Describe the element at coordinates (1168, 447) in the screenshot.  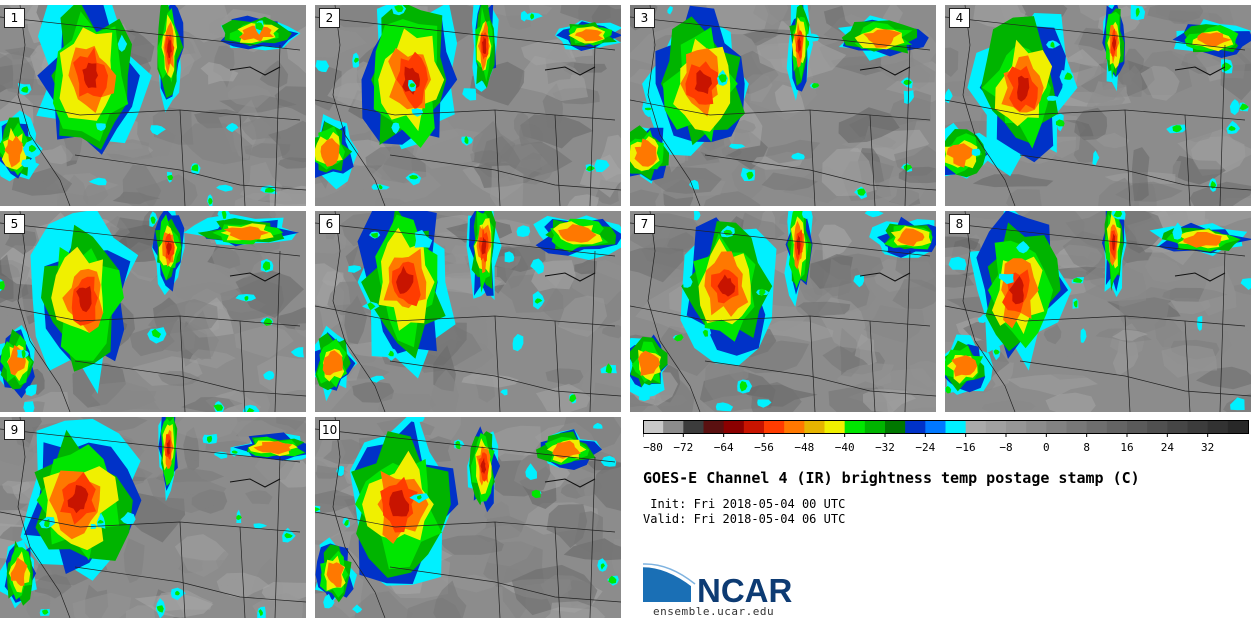
I see `colorbar-tick-label: 24` at that location.